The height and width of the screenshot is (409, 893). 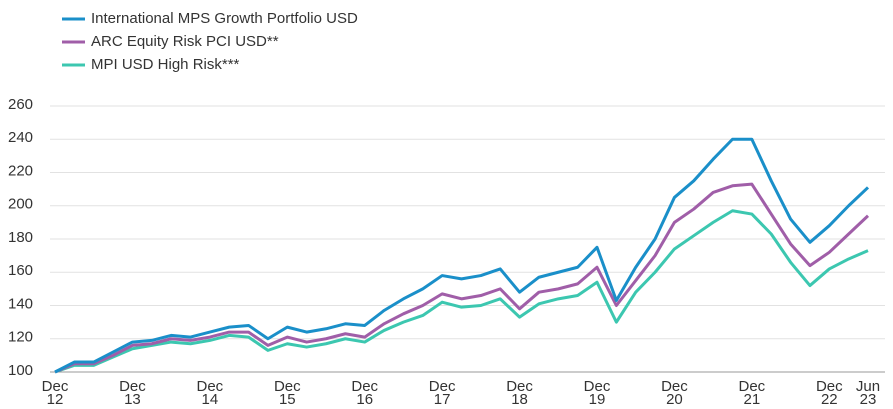 I want to click on x-tick-label: Dec 17, so click(x=442, y=393).